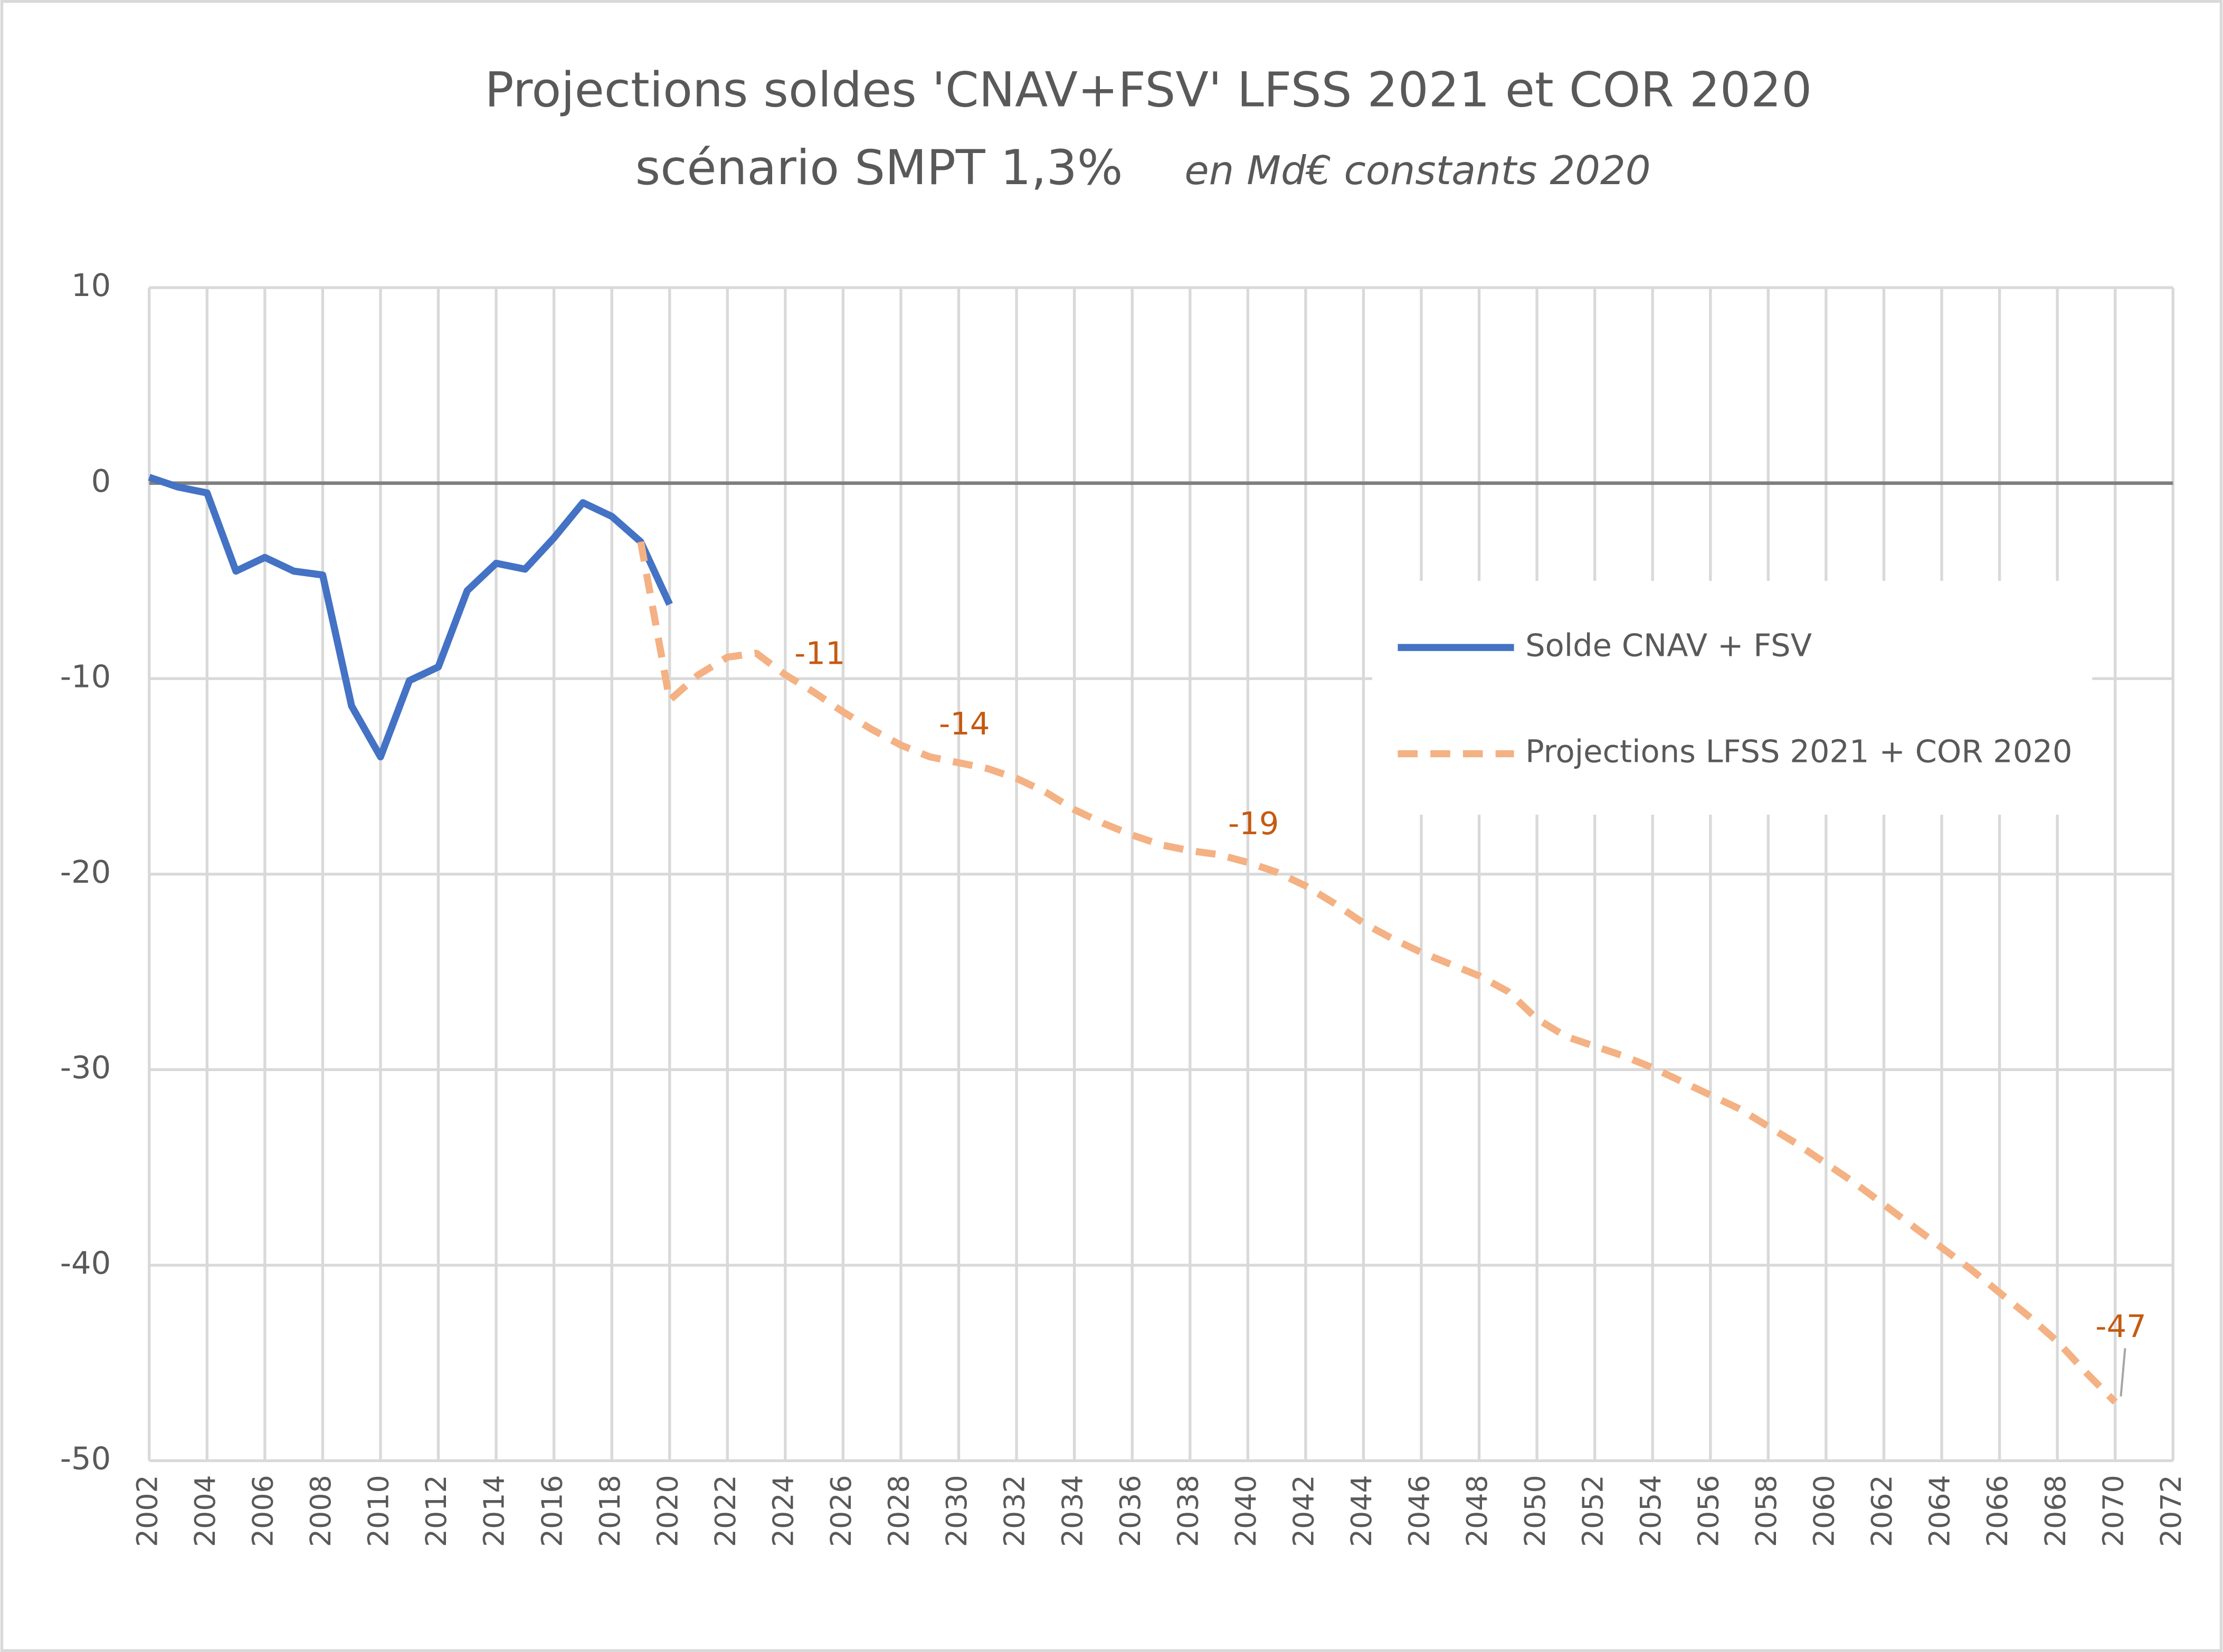 The image size is (2223, 1652). I want to click on x-tick-label: 2018, so click(609, 1511).